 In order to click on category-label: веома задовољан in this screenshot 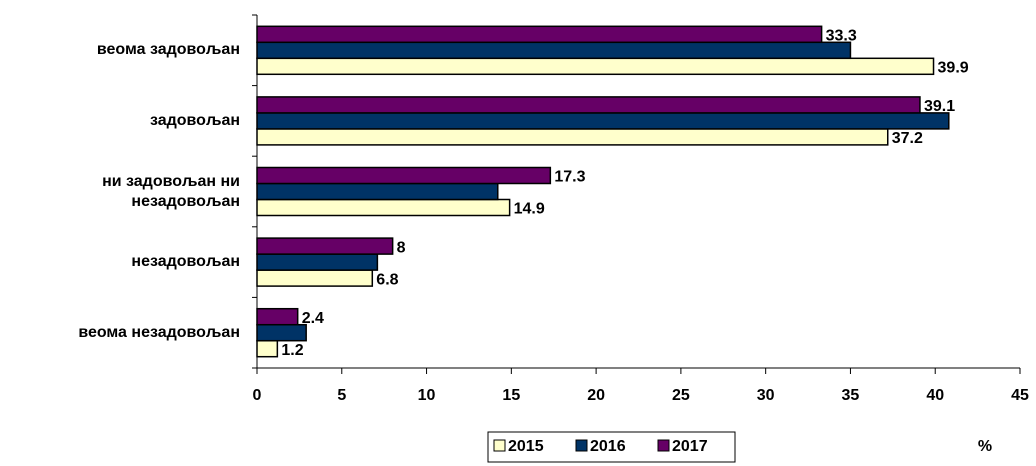, I will do `click(168, 50)`.